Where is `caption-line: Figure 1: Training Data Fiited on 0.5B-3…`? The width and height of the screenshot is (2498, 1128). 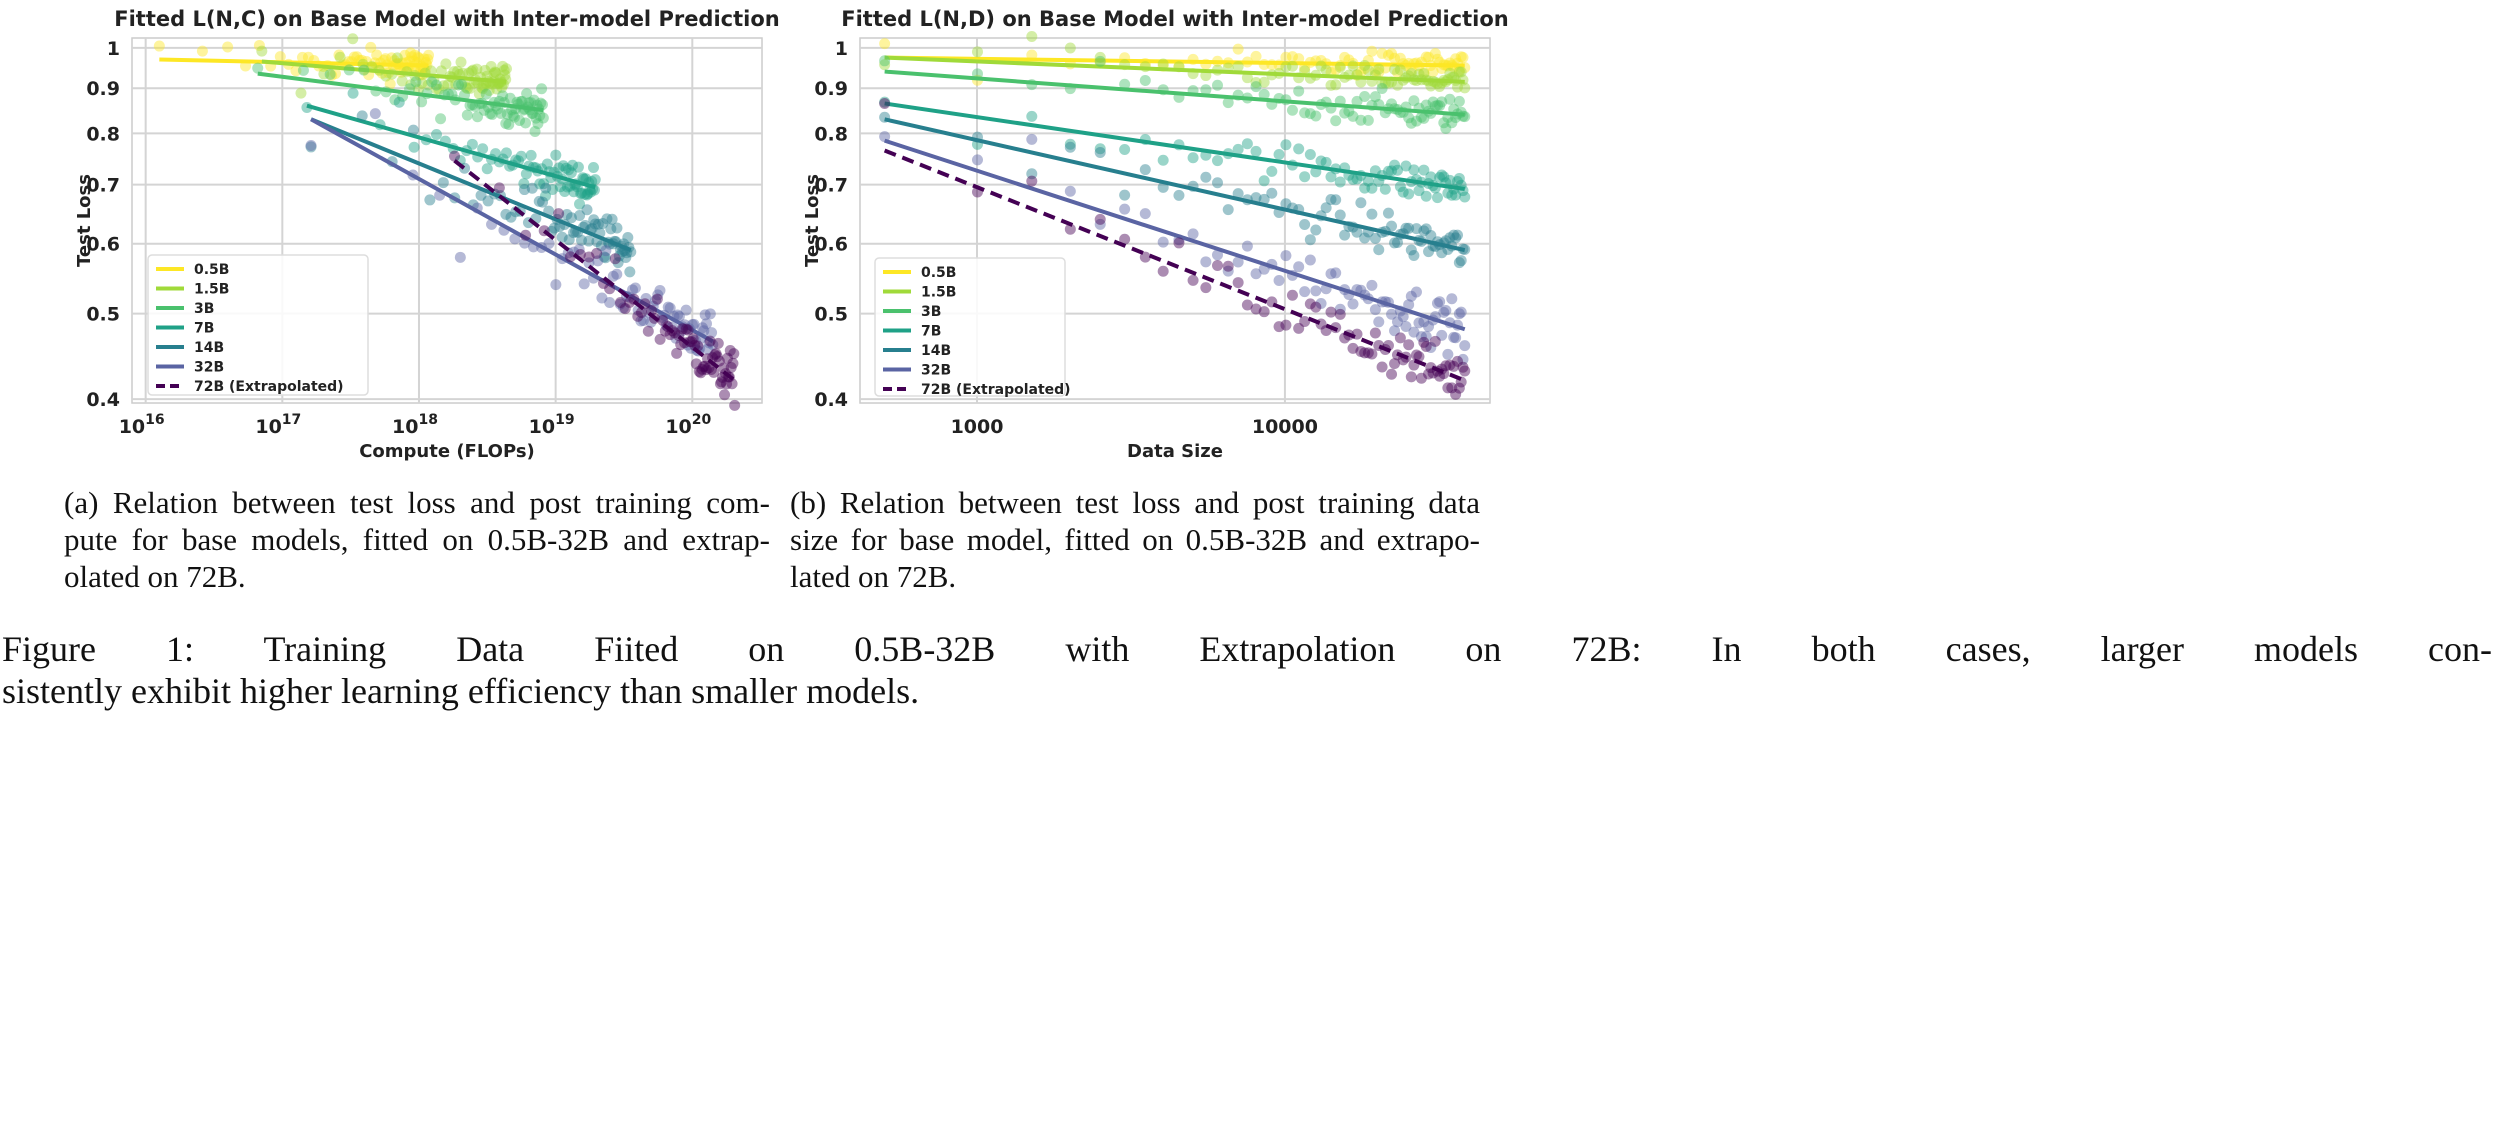 caption-line: Figure 1: Training Data Fiited on 0.5B-3… is located at coordinates (1247, 649).